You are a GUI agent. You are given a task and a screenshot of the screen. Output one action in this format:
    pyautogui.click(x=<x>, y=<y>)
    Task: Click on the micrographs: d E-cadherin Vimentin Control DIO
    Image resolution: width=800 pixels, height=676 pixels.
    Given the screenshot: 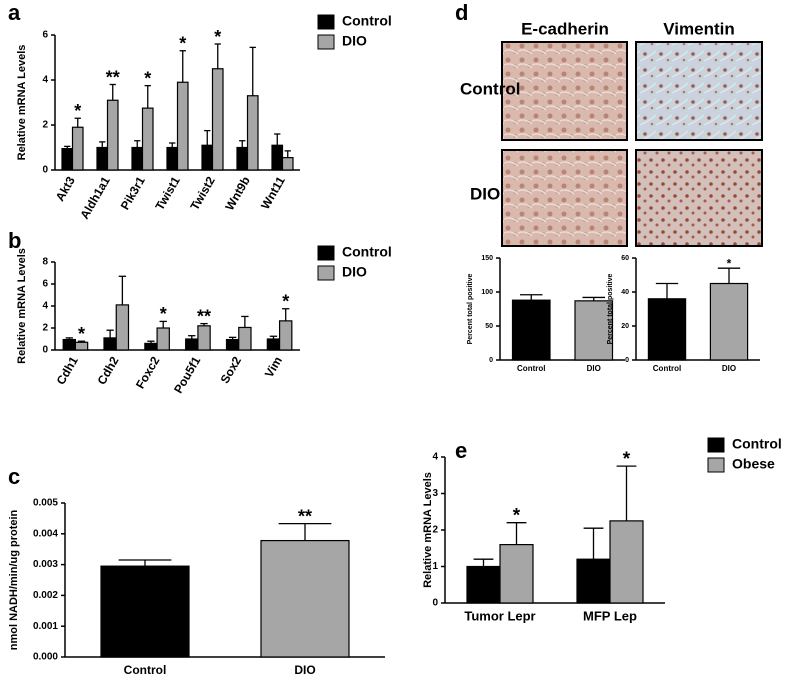 What is the action you would take?
    pyautogui.click(x=609, y=123)
    